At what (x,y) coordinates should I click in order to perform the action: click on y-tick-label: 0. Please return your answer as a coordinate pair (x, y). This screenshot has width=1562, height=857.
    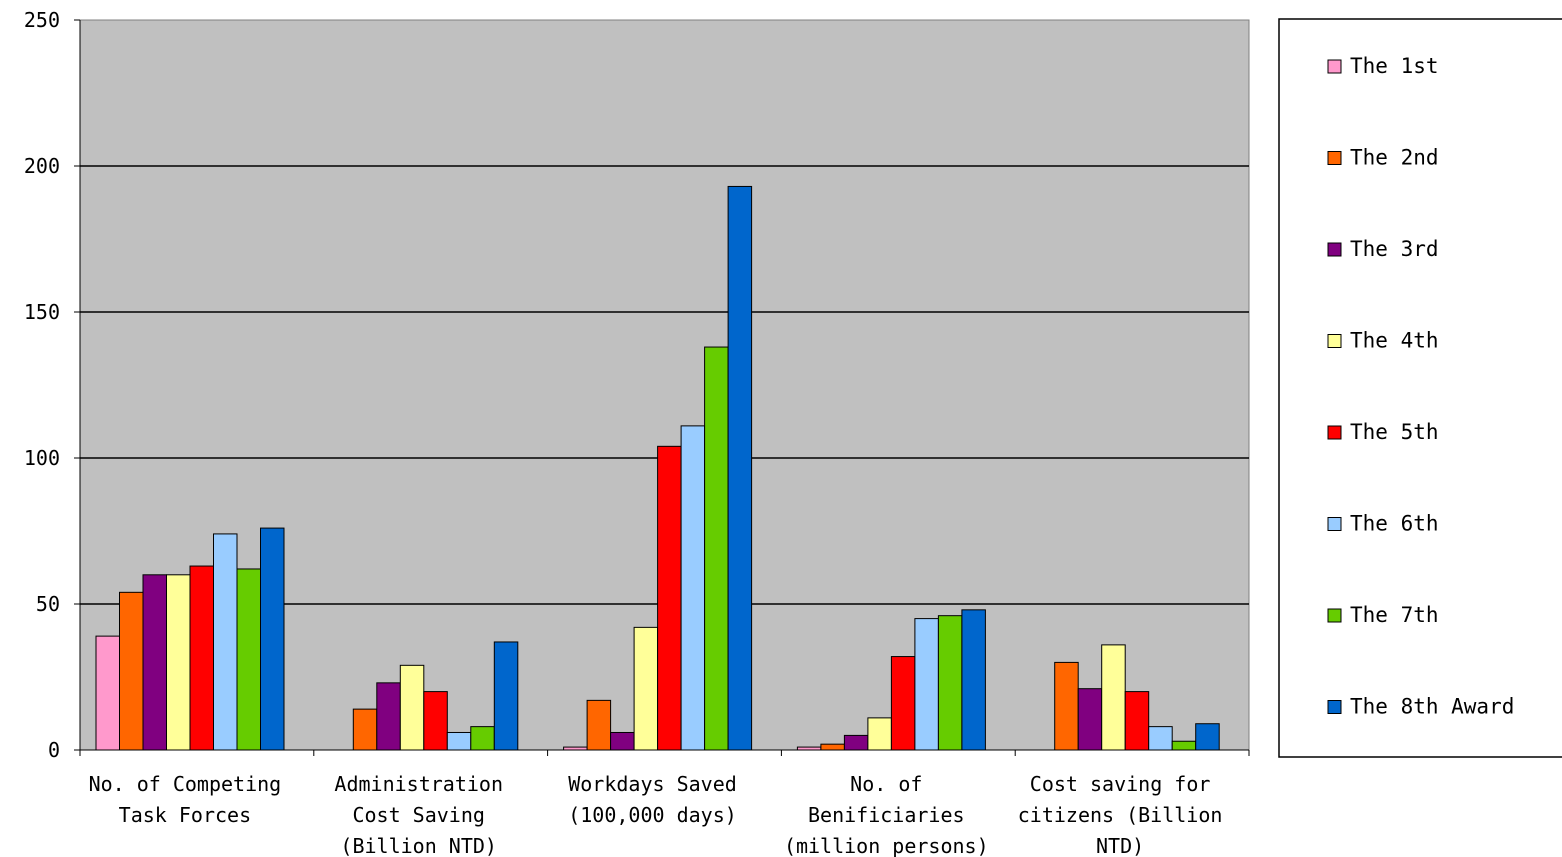
    Looking at the image, I should click on (54, 750).